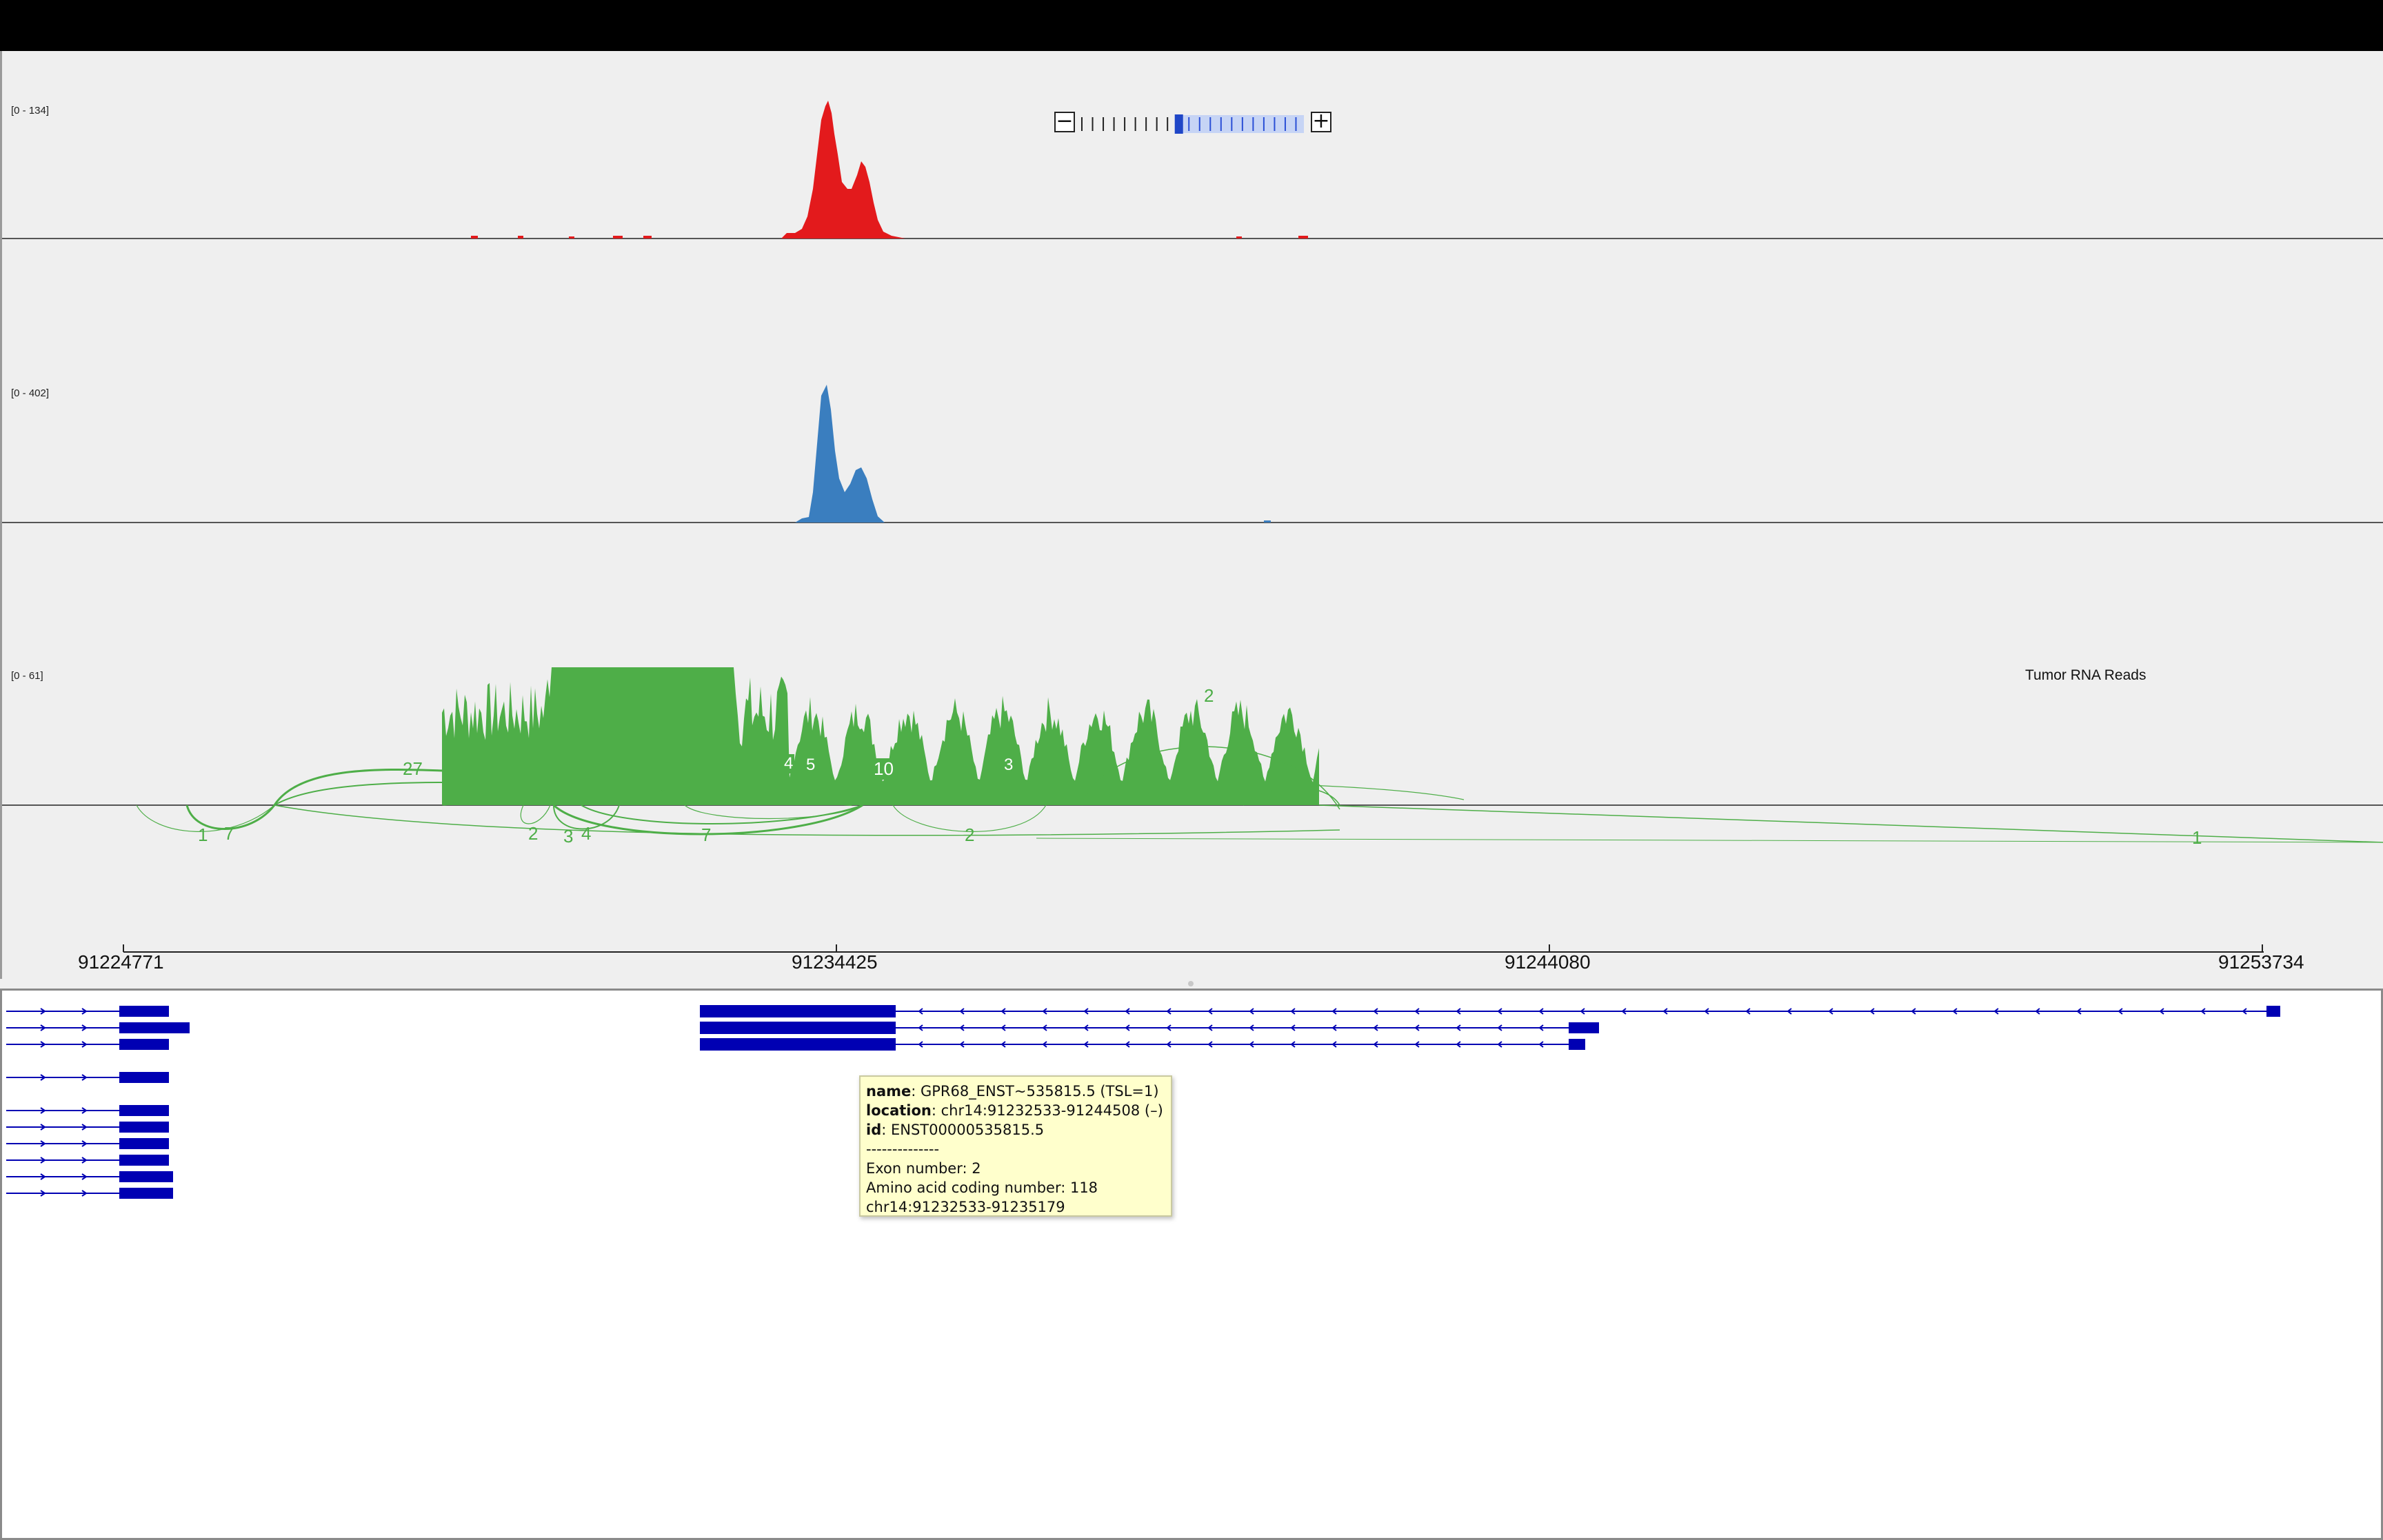 The height and width of the screenshot is (1540, 2383). What do you see at coordinates (811, 765) in the screenshot?
I see `junction-count-label: 5` at bounding box center [811, 765].